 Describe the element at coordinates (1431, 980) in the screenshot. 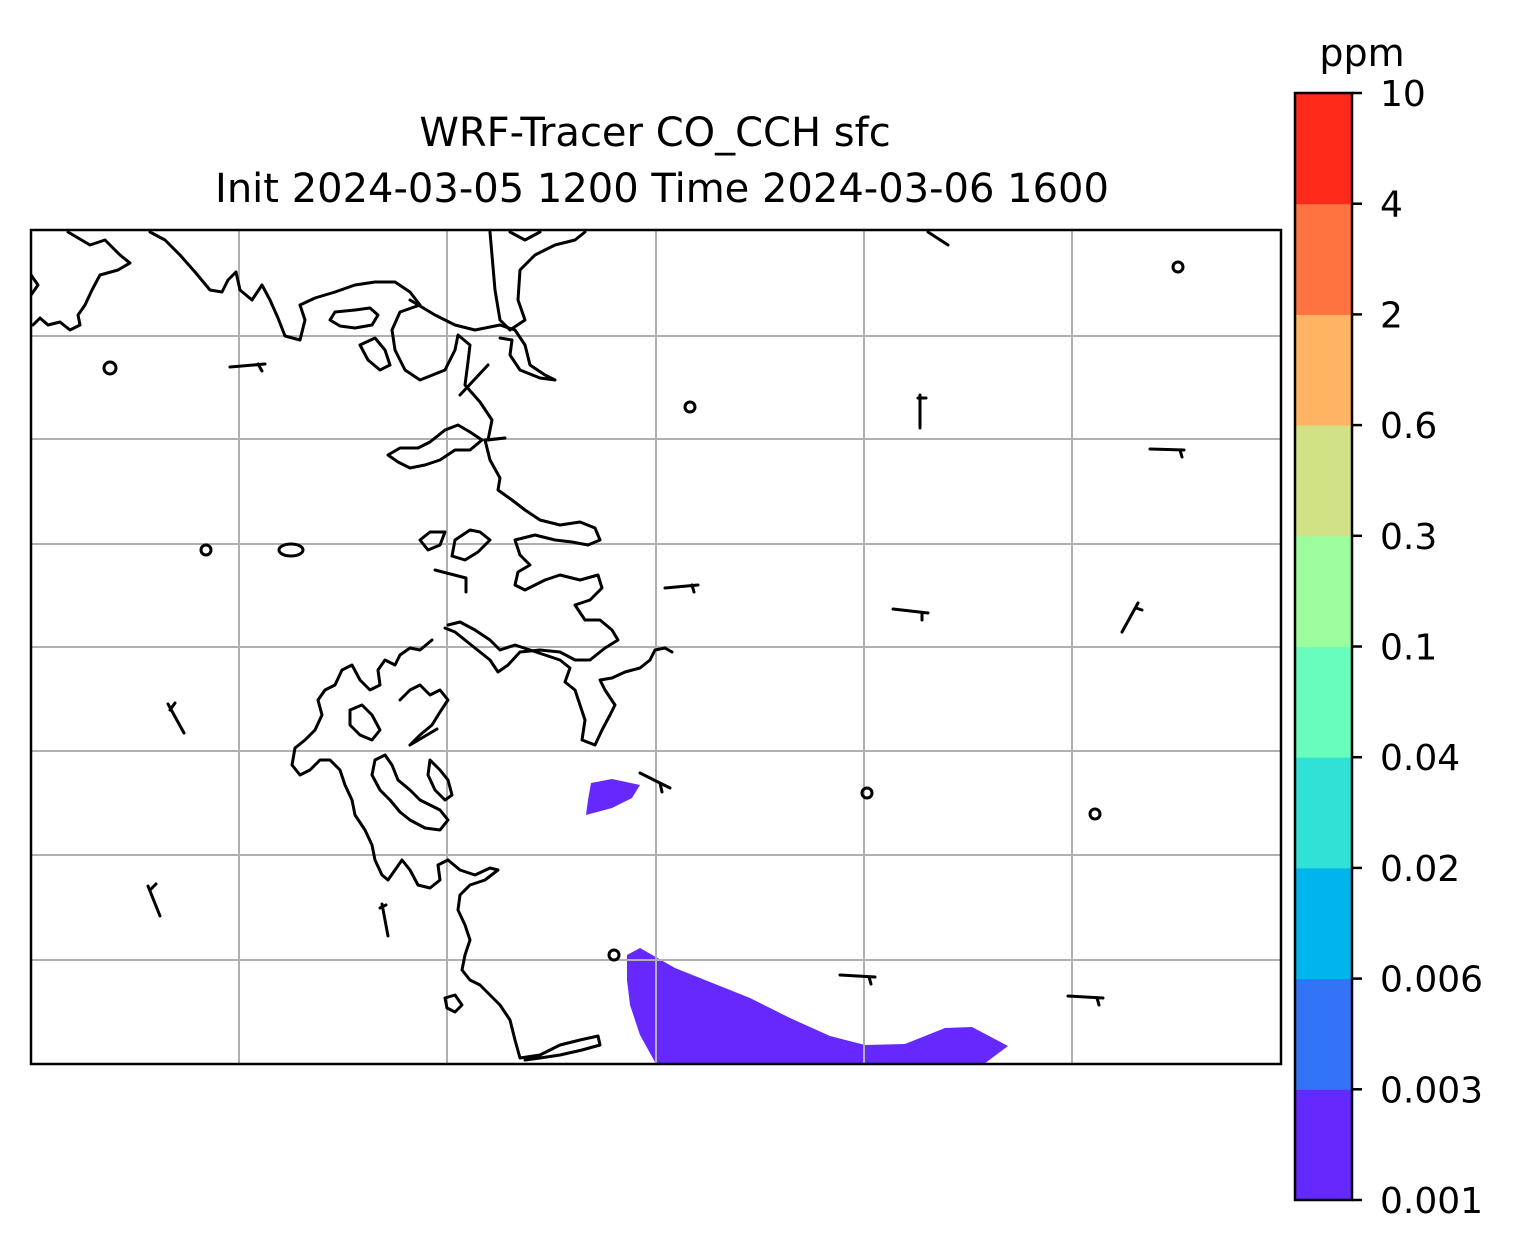

I see `colorbar-tick-label: 0.006` at that location.